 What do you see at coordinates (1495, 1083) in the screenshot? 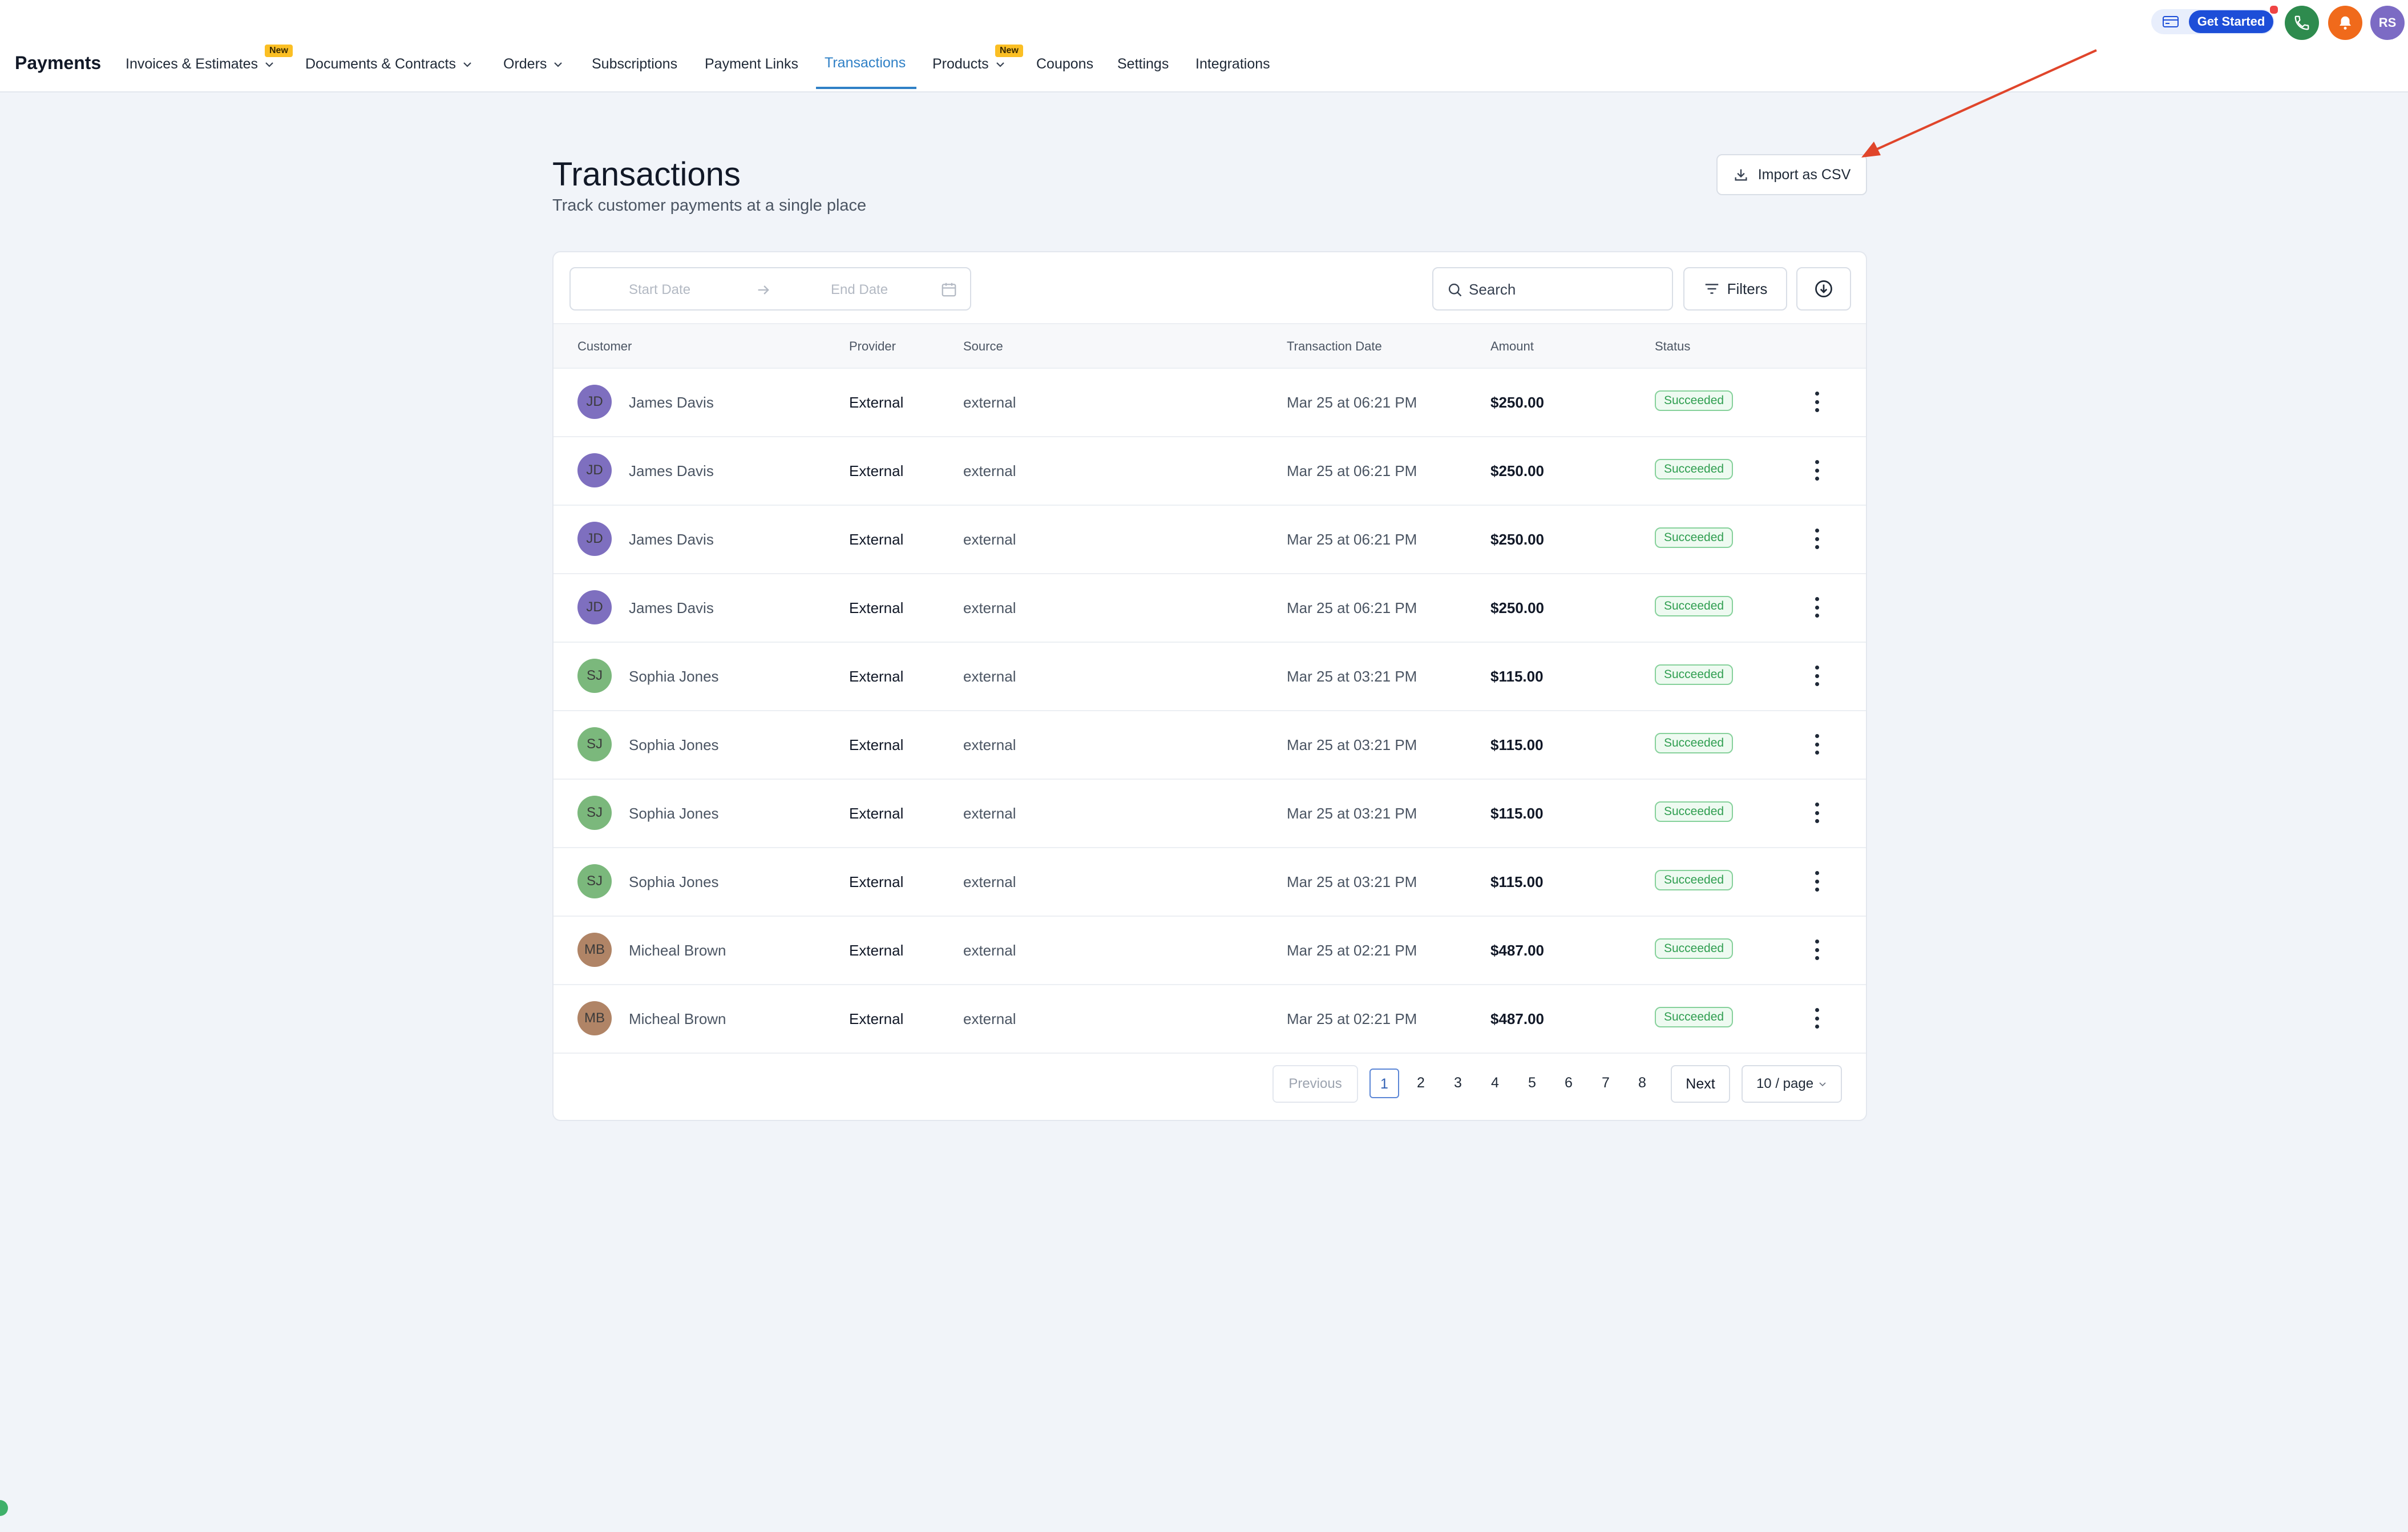
I see `page-4-button: 4` at bounding box center [1495, 1083].